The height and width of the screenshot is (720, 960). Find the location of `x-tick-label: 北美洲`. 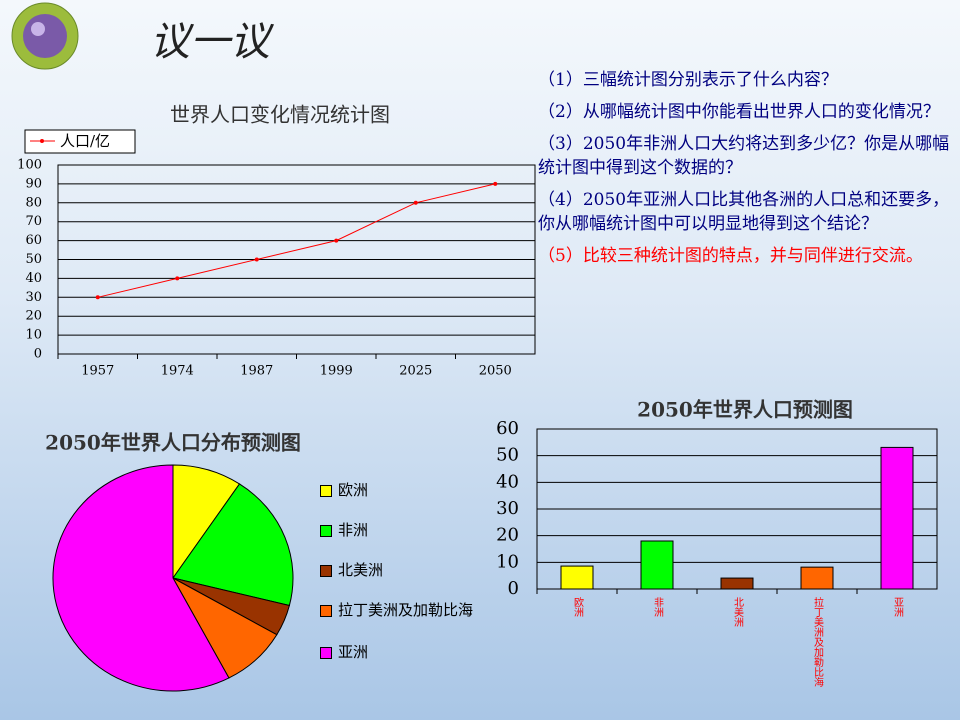

x-tick-label: 北美洲 is located at coordinates (738, 612).